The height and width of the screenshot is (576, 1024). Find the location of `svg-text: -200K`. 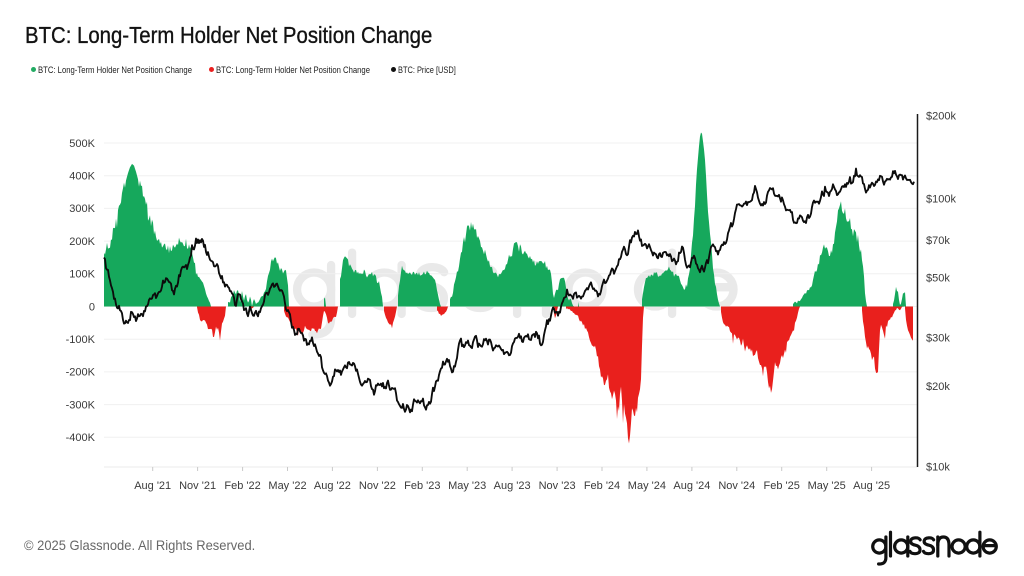

svg-text: -200K is located at coordinates (81, 373).